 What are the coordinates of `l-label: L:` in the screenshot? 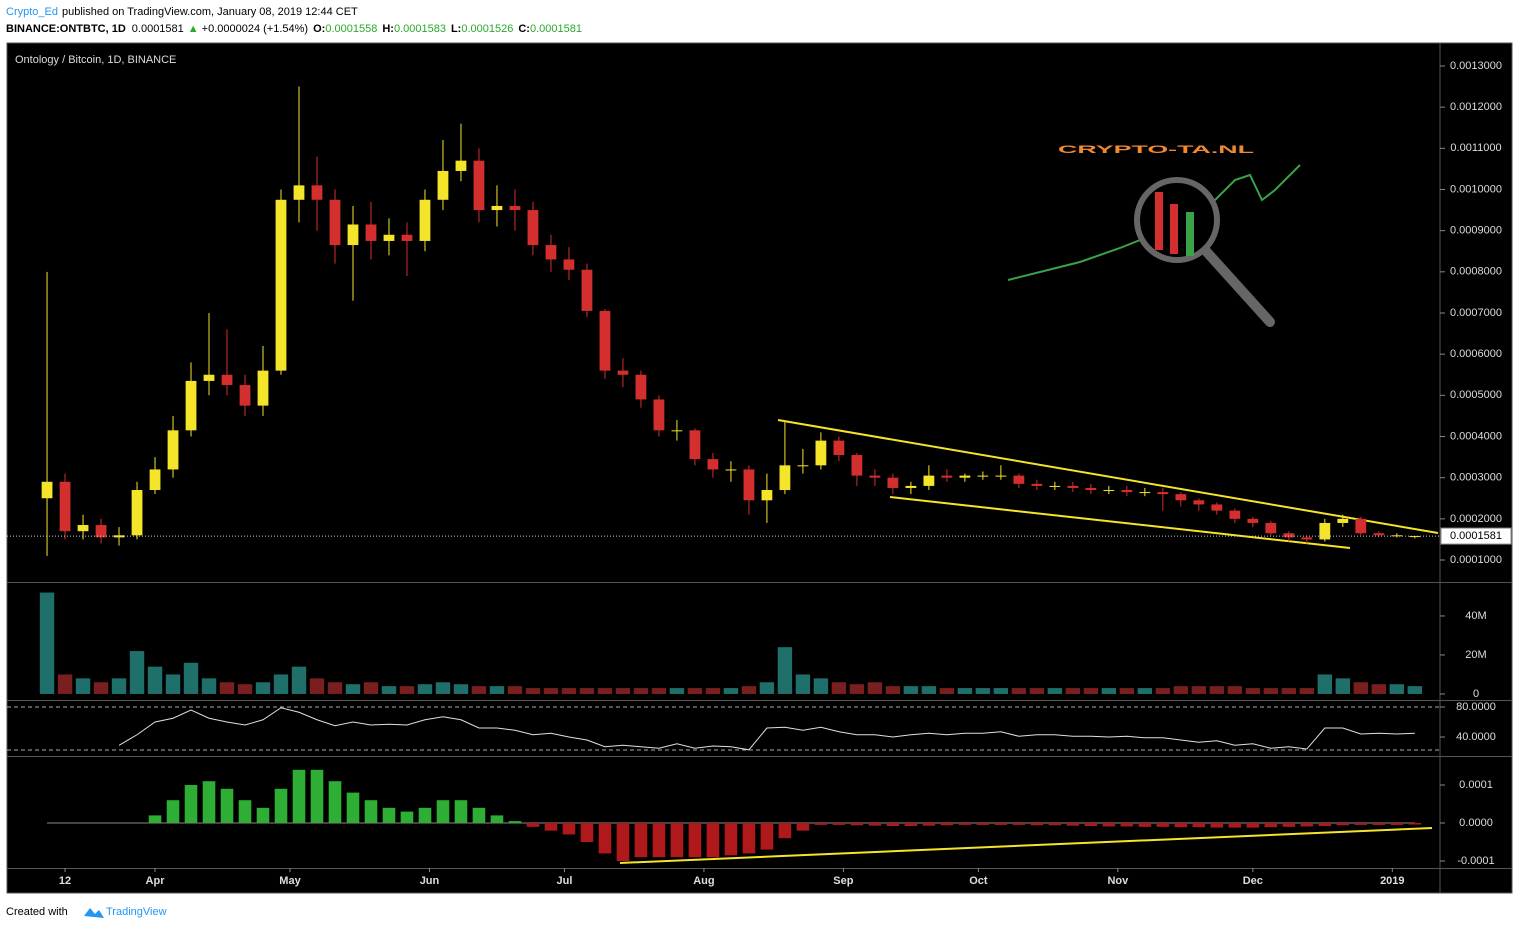 It's located at (456, 29).